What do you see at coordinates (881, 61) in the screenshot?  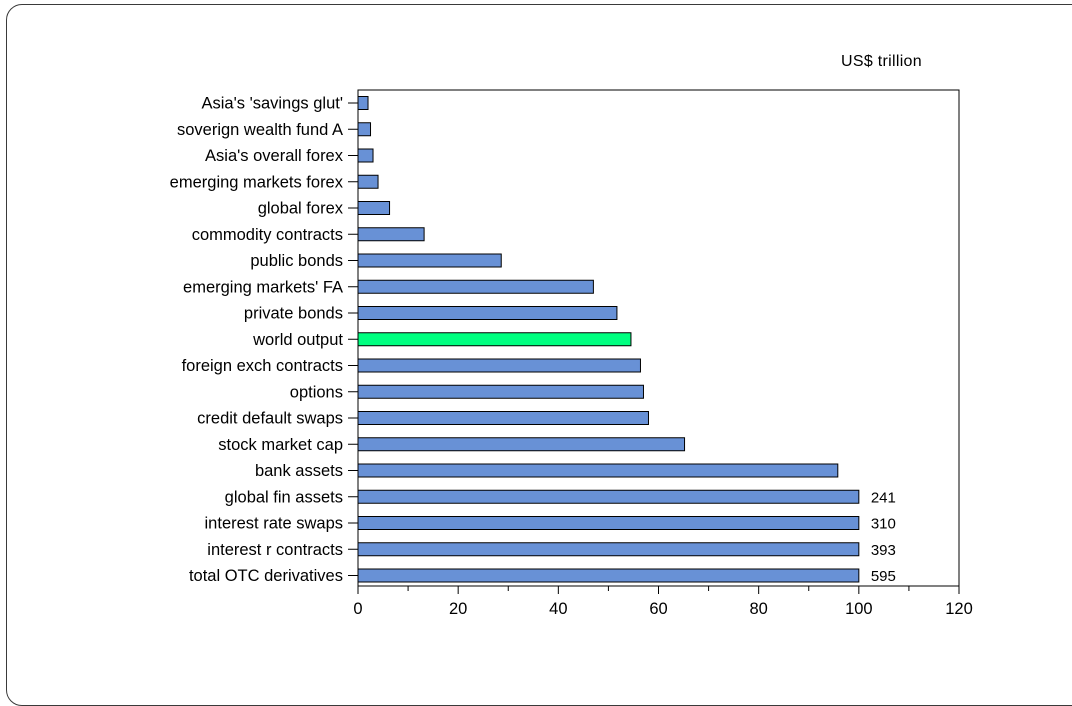 I see `unit-label: US$ trillion` at bounding box center [881, 61].